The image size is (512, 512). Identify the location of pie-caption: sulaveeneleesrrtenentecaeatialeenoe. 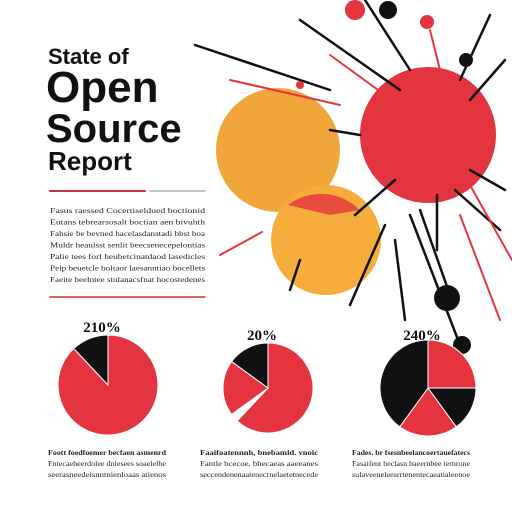
(411, 474).